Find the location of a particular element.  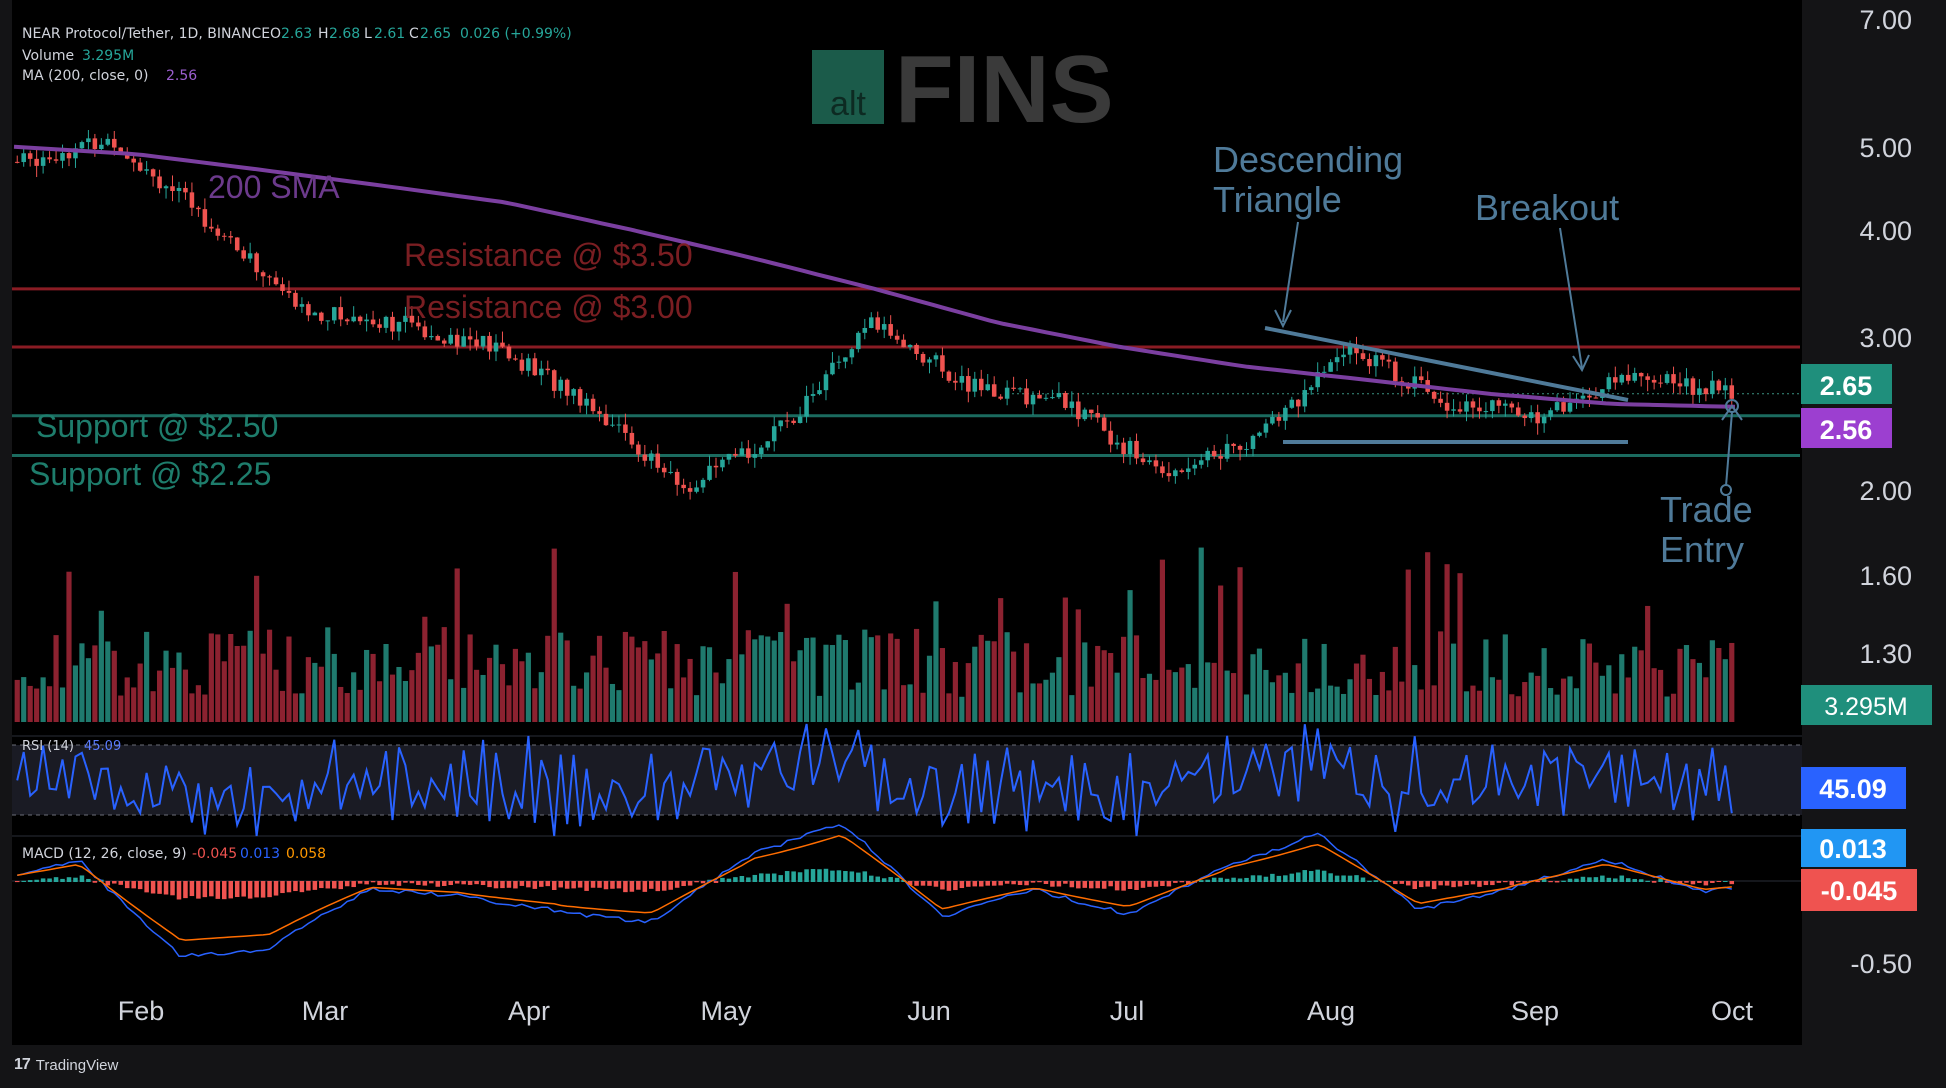

price-axis: 7.00 5.00 4.00 3.00 2.00 1.60 1.30 -0.50 is located at coordinates (1881, 492).